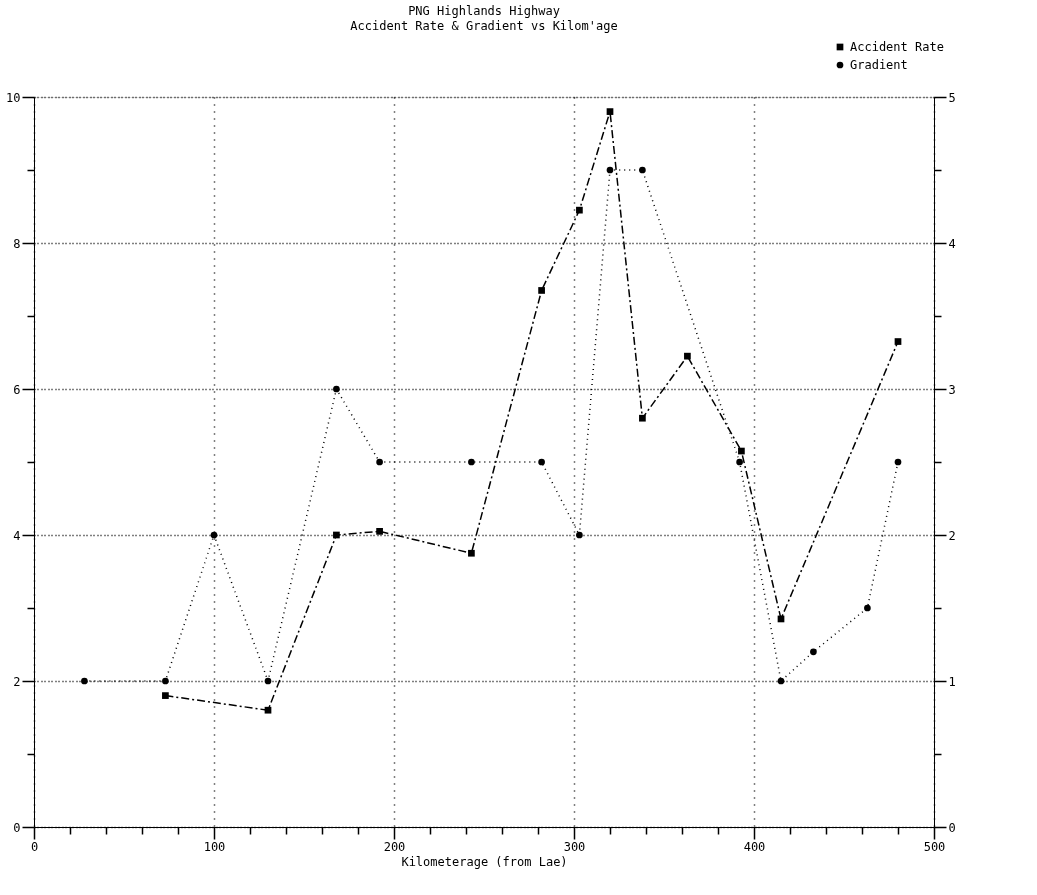  What do you see at coordinates (952, 681) in the screenshot?
I see `y2-tick-label: 1` at bounding box center [952, 681].